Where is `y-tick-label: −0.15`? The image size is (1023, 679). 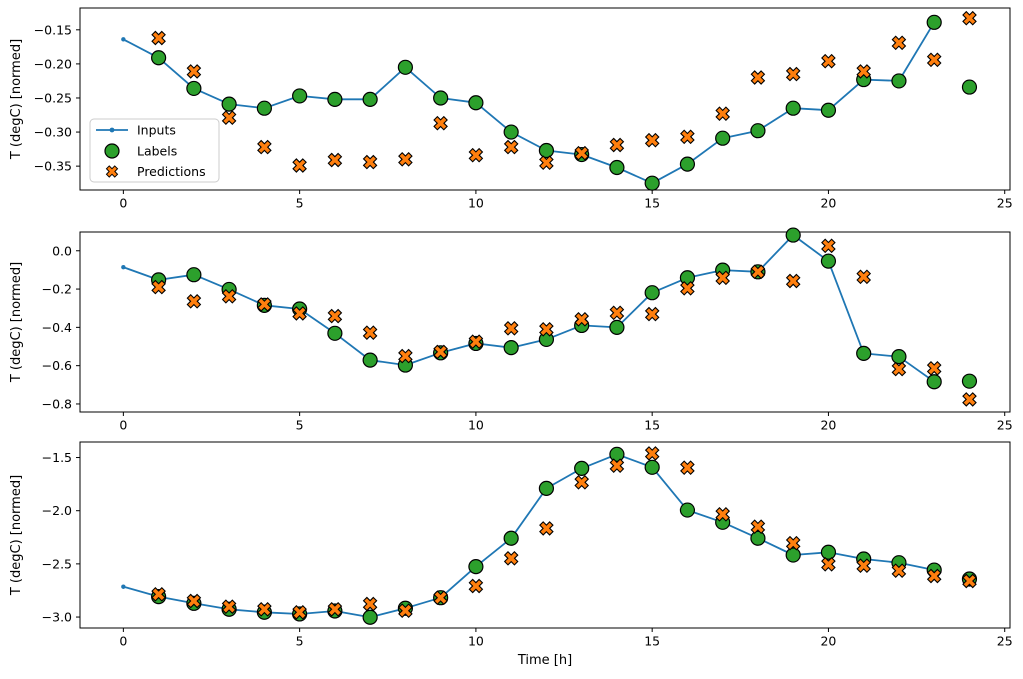
y-tick-label: −0.15 is located at coordinates (53, 29).